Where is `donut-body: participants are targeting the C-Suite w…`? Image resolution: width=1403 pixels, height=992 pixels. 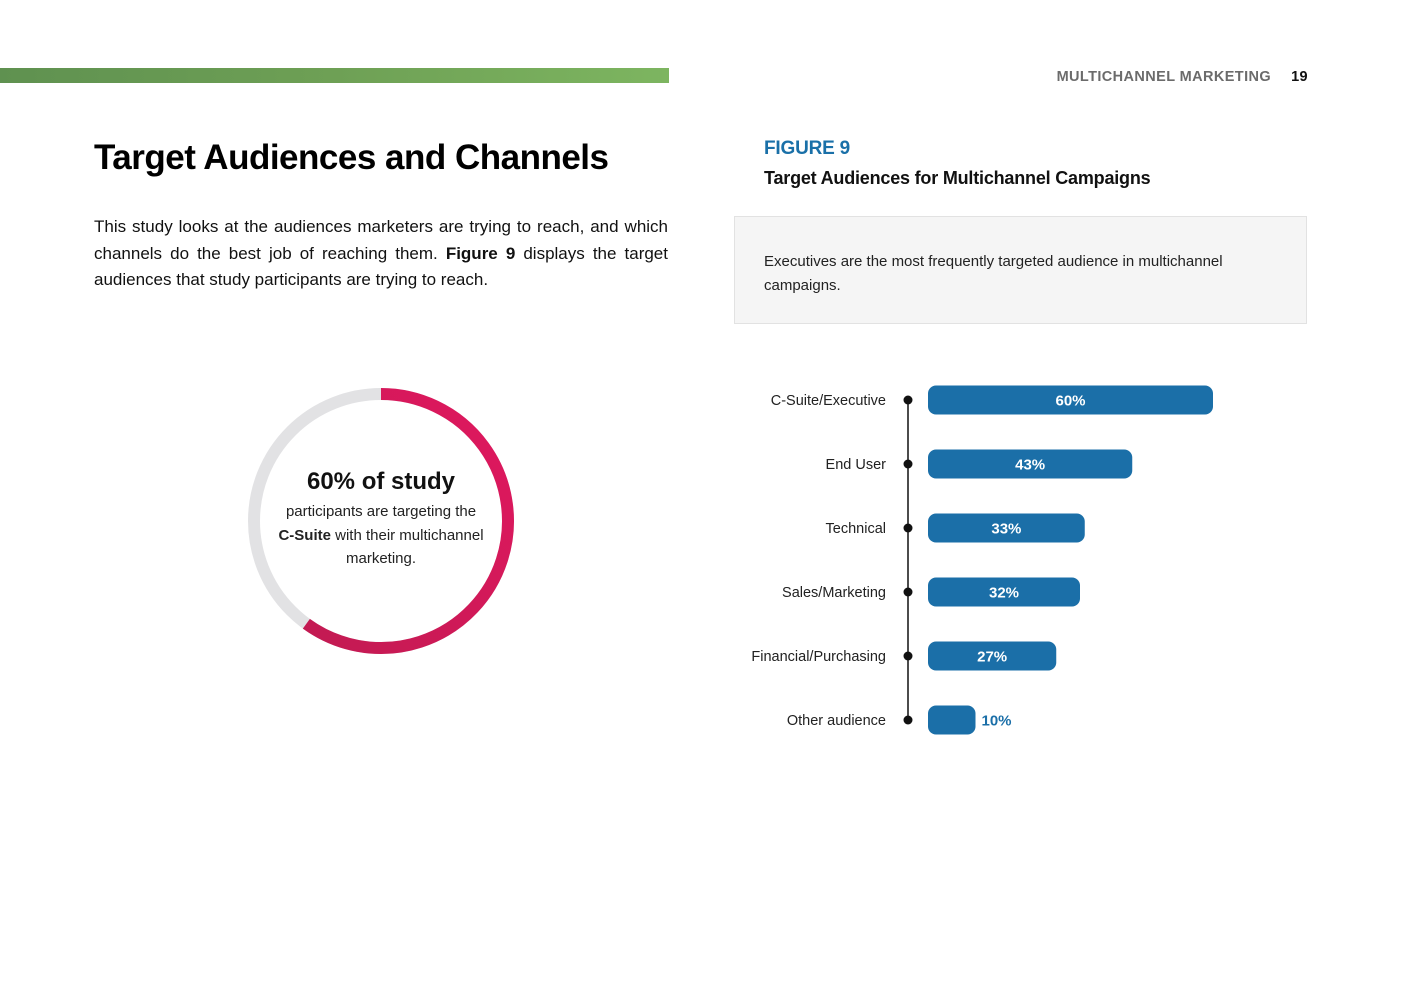 donut-body: participants are targeting the C-Suite w… is located at coordinates (381, 535).